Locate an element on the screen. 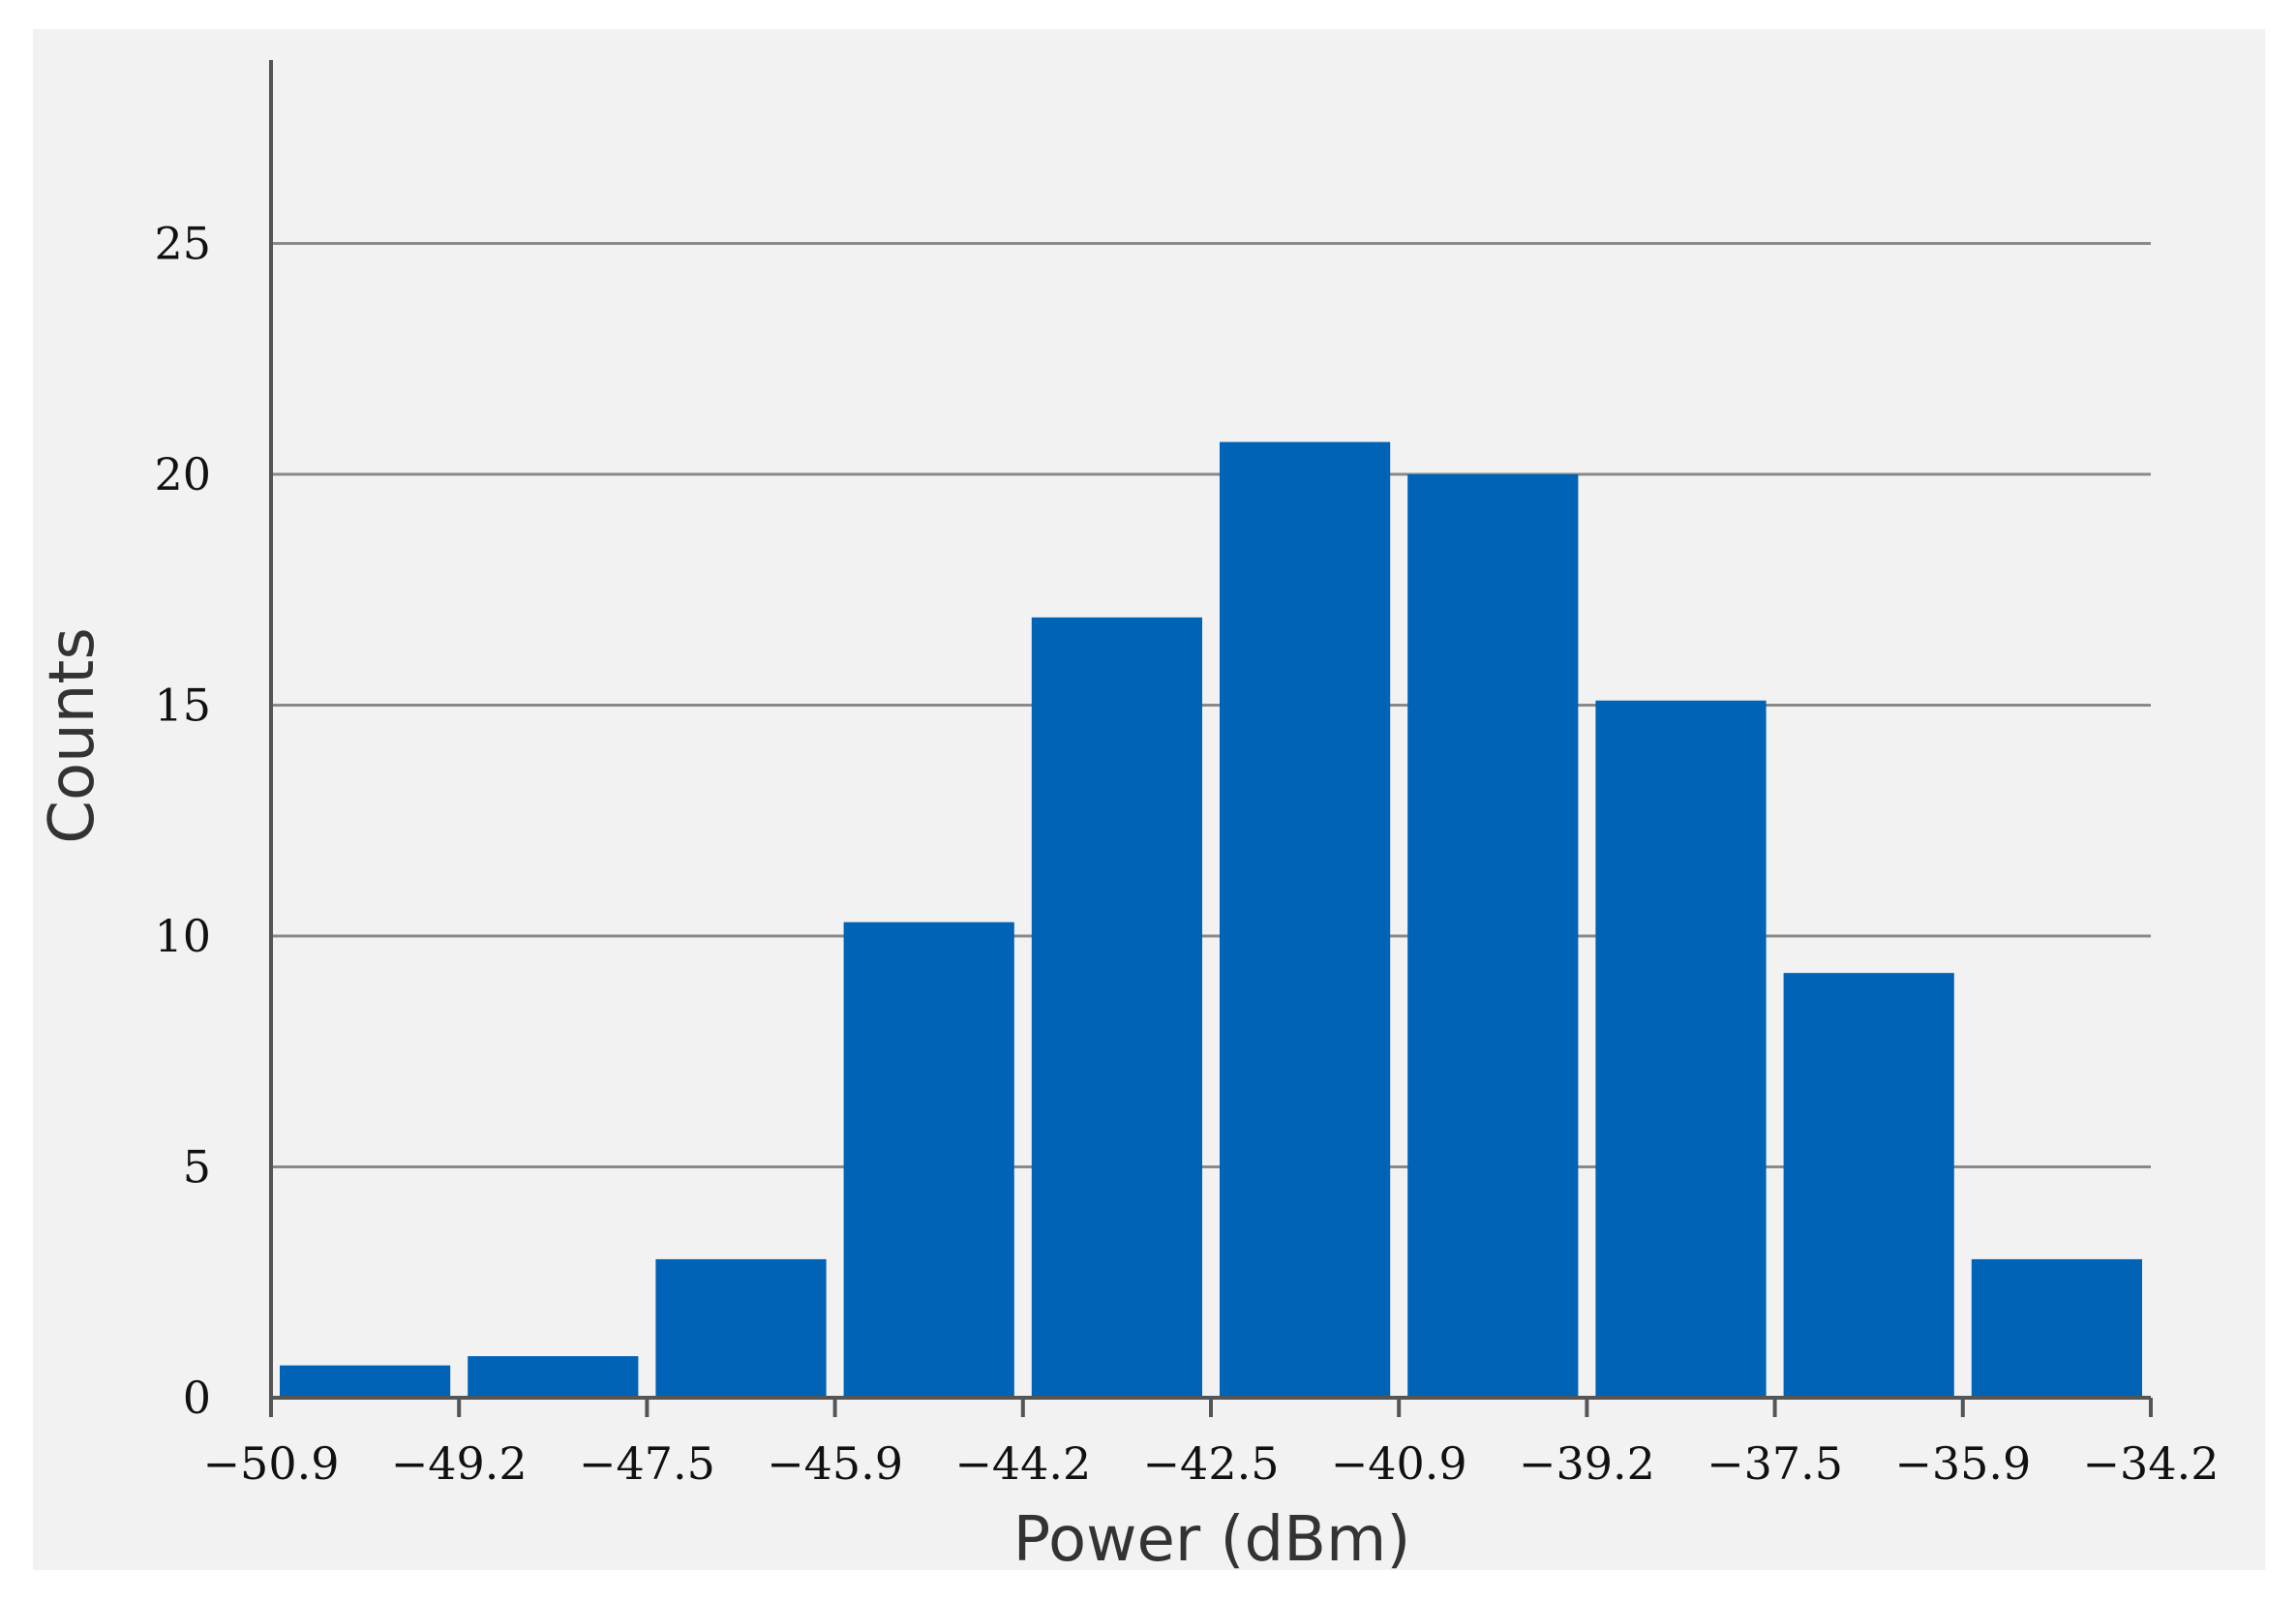  x-axis-title: Power (dBm) is located at coordinates (1212, 1540).